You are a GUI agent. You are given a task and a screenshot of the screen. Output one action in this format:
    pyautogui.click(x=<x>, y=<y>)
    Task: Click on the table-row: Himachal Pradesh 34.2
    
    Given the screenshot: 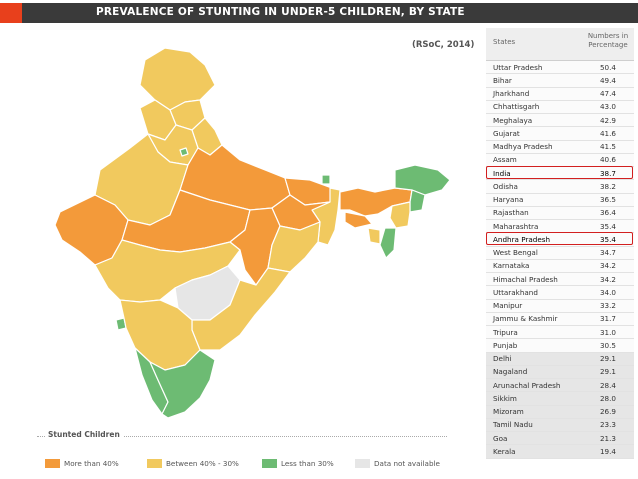 What is the action you would take?
    pyautogui.click(x=560, y=280)
    